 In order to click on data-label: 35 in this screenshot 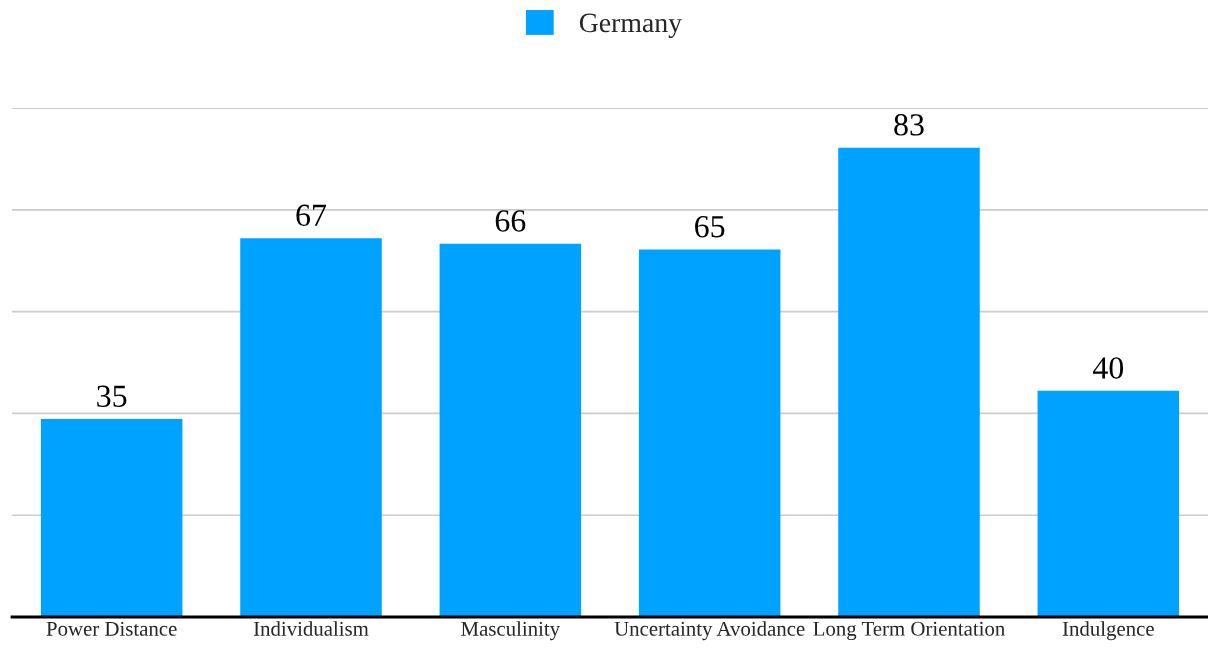, I will do `click(112, 396)`.